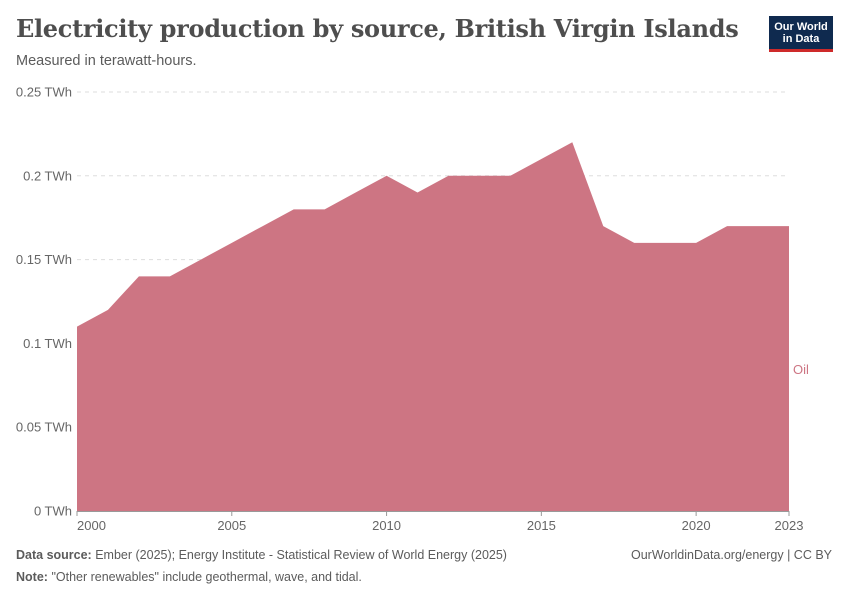 This screenshot has width=850, height=600. I want to click on source-url: OurWorldinData.org/energy | CC BY, so click(731, 555).